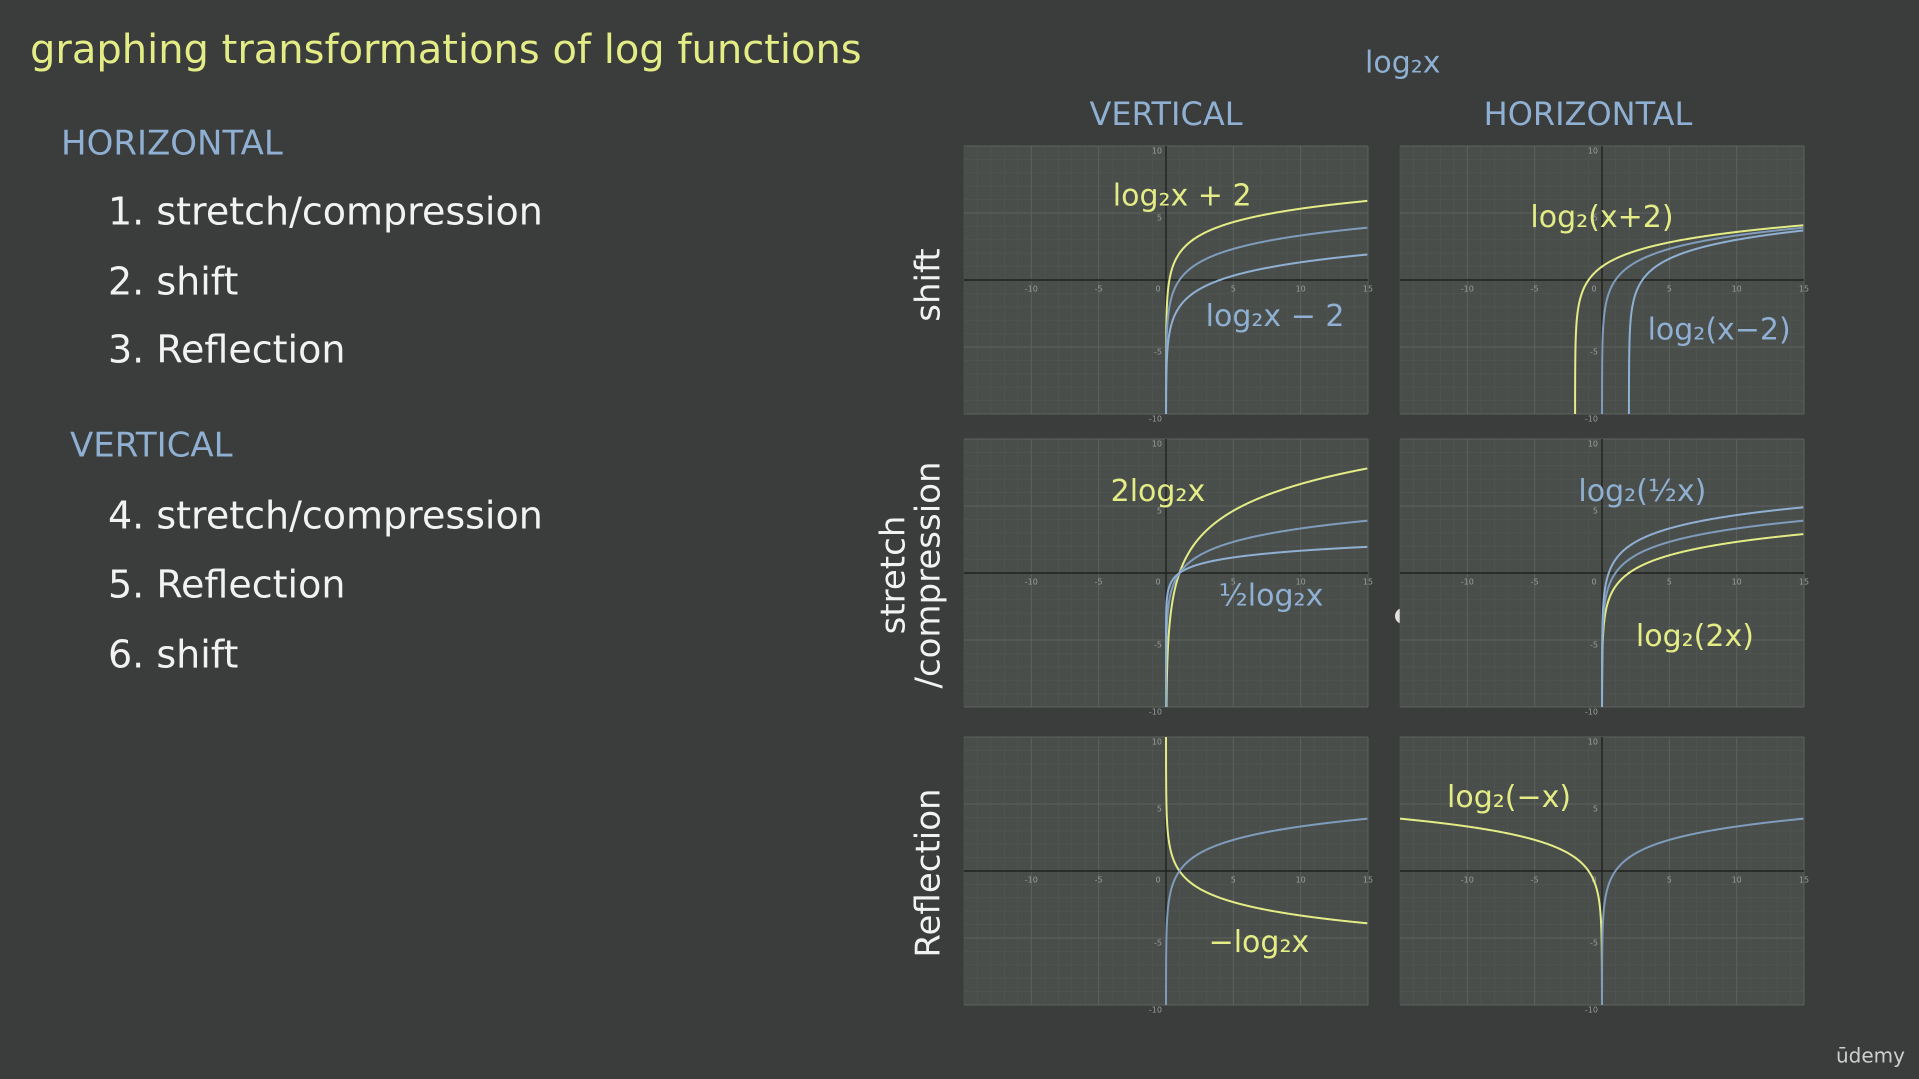 The height and width of the screenshot is (1079, 1919). Describe the element at coordinates (1509, 797) in the screenshot. I see `function-label: log₂(−x)` at that location.